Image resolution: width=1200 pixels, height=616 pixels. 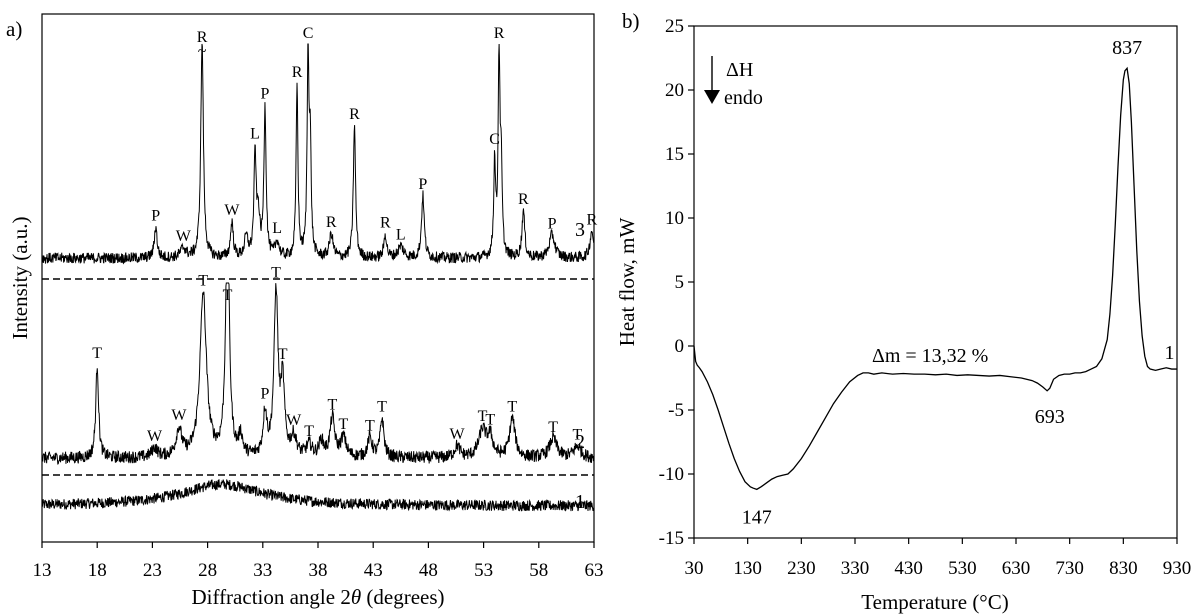 I want to click on dsc-y-tick-label: -5, so click(x=676, y=410).